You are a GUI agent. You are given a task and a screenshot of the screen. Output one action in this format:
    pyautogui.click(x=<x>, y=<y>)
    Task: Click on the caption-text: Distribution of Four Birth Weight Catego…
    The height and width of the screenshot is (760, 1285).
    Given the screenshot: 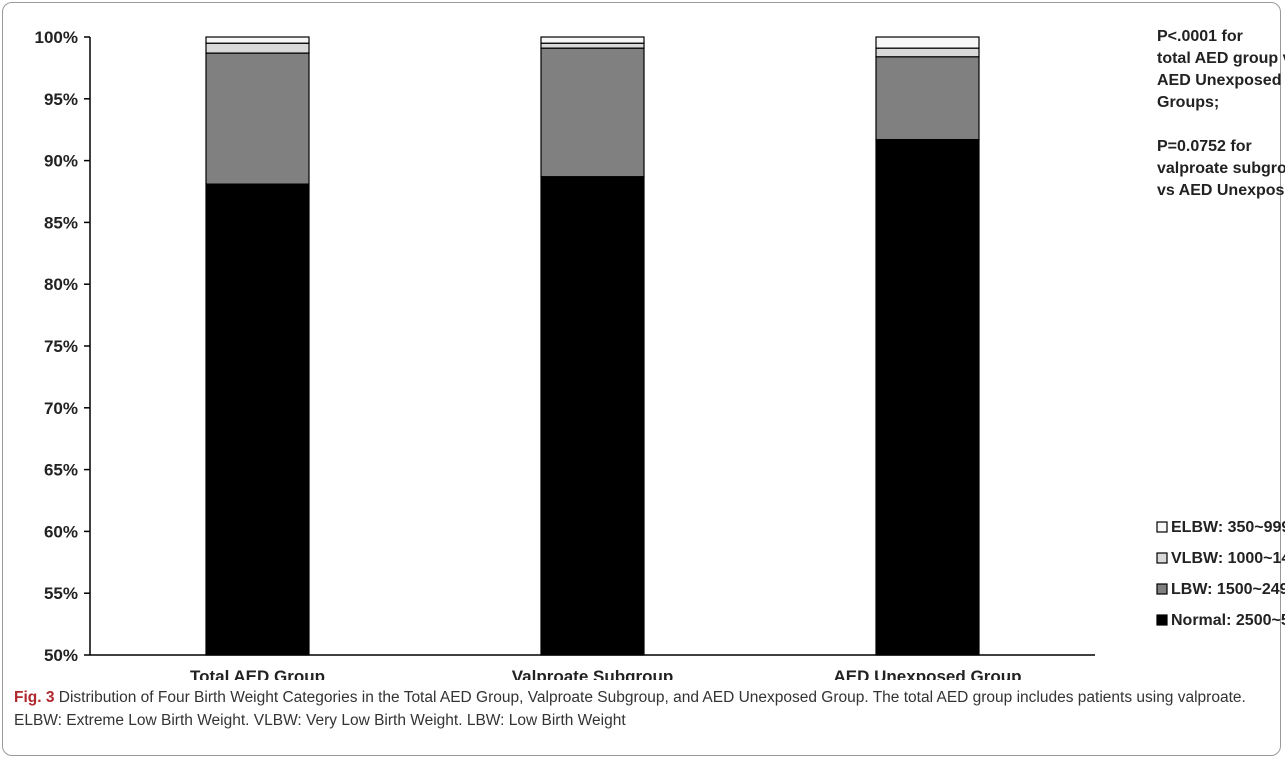 What is the action you would take?
    pyautogui.click(x=630, y=709)
    